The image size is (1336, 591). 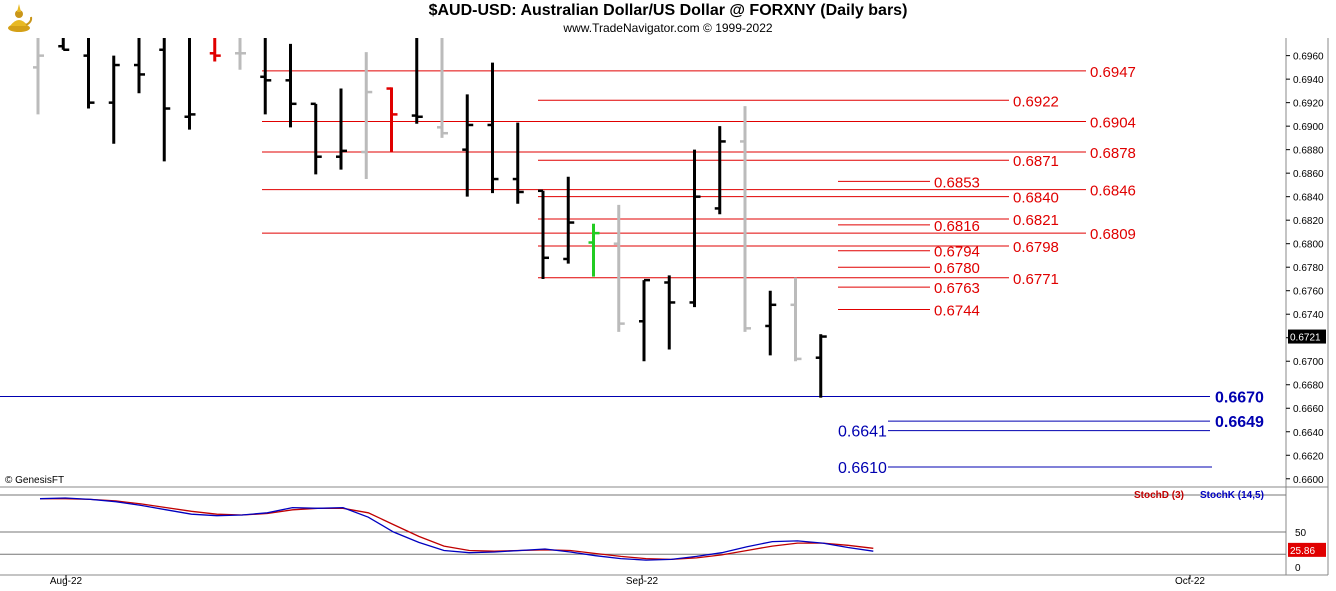 I want to click on genesis-watermark: © GenesisFT, so click(x=34, y=480).